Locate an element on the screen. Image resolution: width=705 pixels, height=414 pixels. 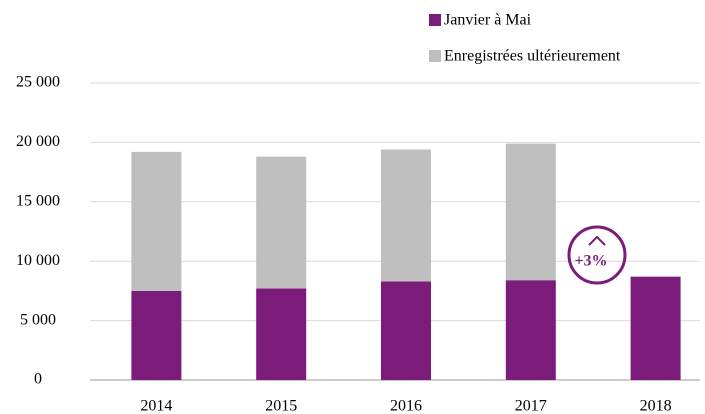
annotation-circle is located at coordinates (597, 255).